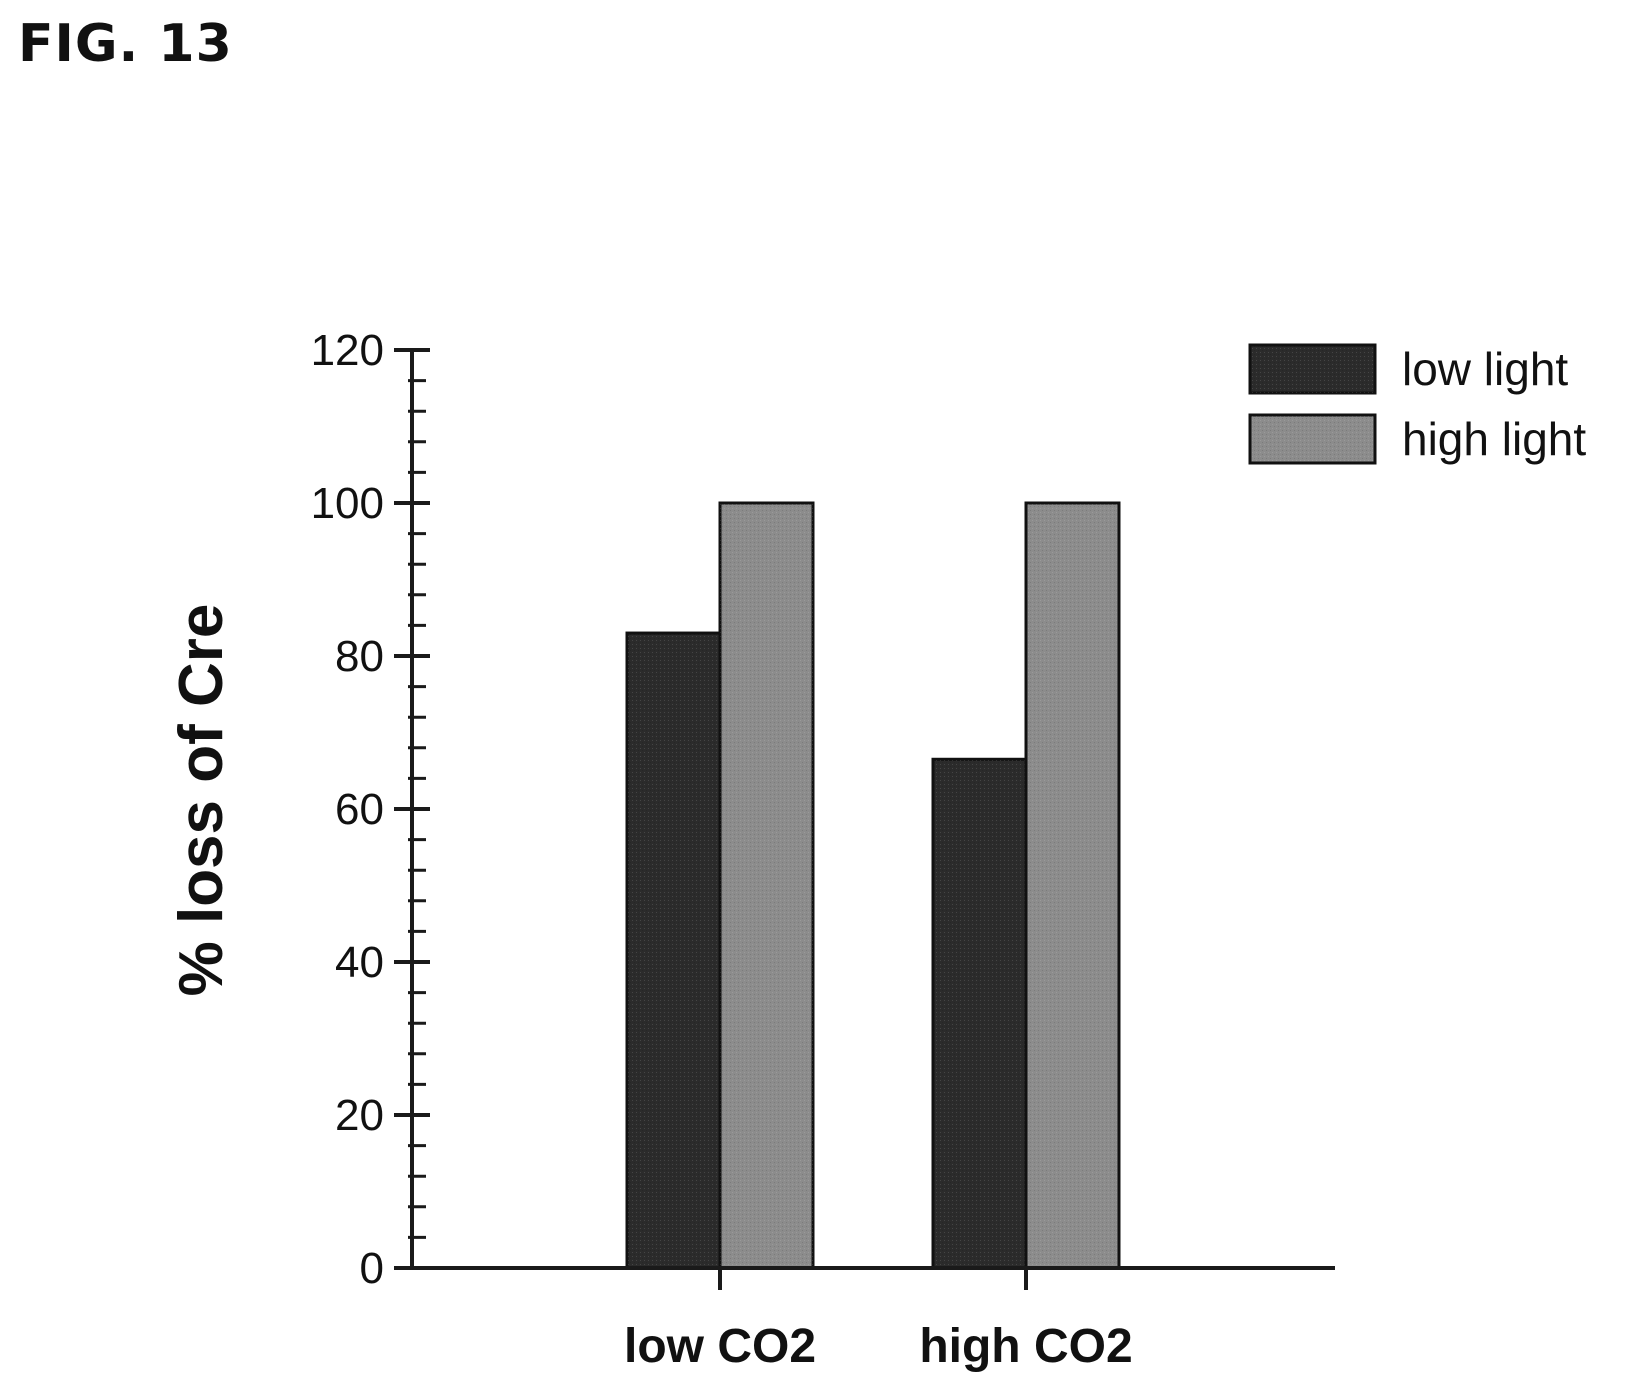 The width and height of the screenshot is (1632, 1393). I want to click on y-tick-label: 40, so click(359, 962).